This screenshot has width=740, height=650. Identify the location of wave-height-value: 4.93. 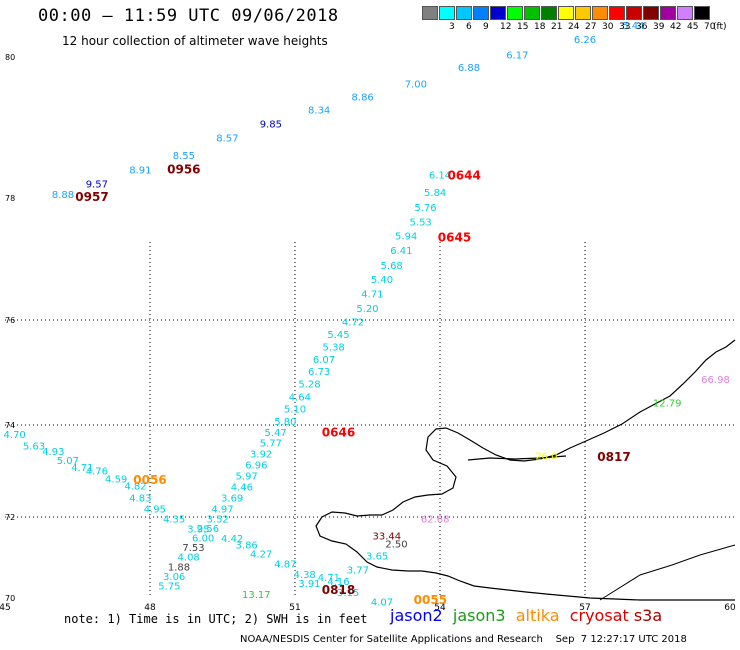
(53, 452).